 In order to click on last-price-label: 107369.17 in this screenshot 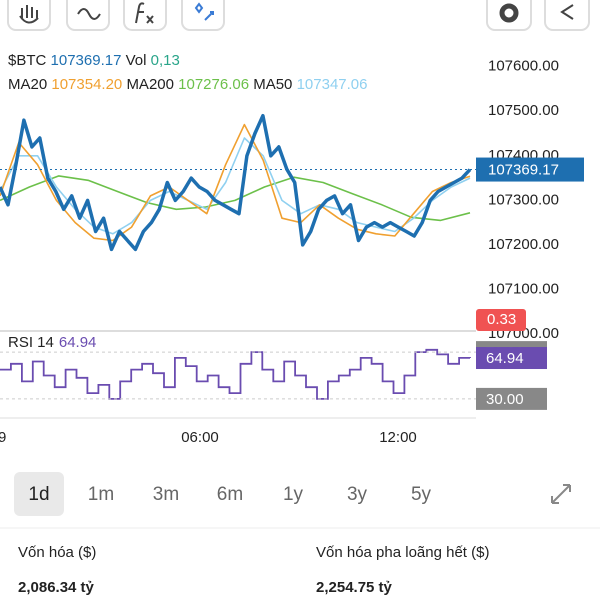, I will do `click(523, 170)`.